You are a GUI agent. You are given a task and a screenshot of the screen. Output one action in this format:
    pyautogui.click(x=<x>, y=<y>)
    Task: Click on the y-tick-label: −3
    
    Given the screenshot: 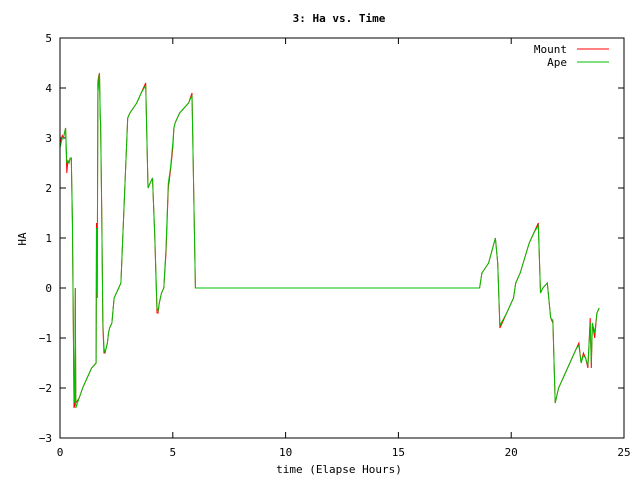 What is the action you would take?
    pyautogui.click(x=45, y=438)
    